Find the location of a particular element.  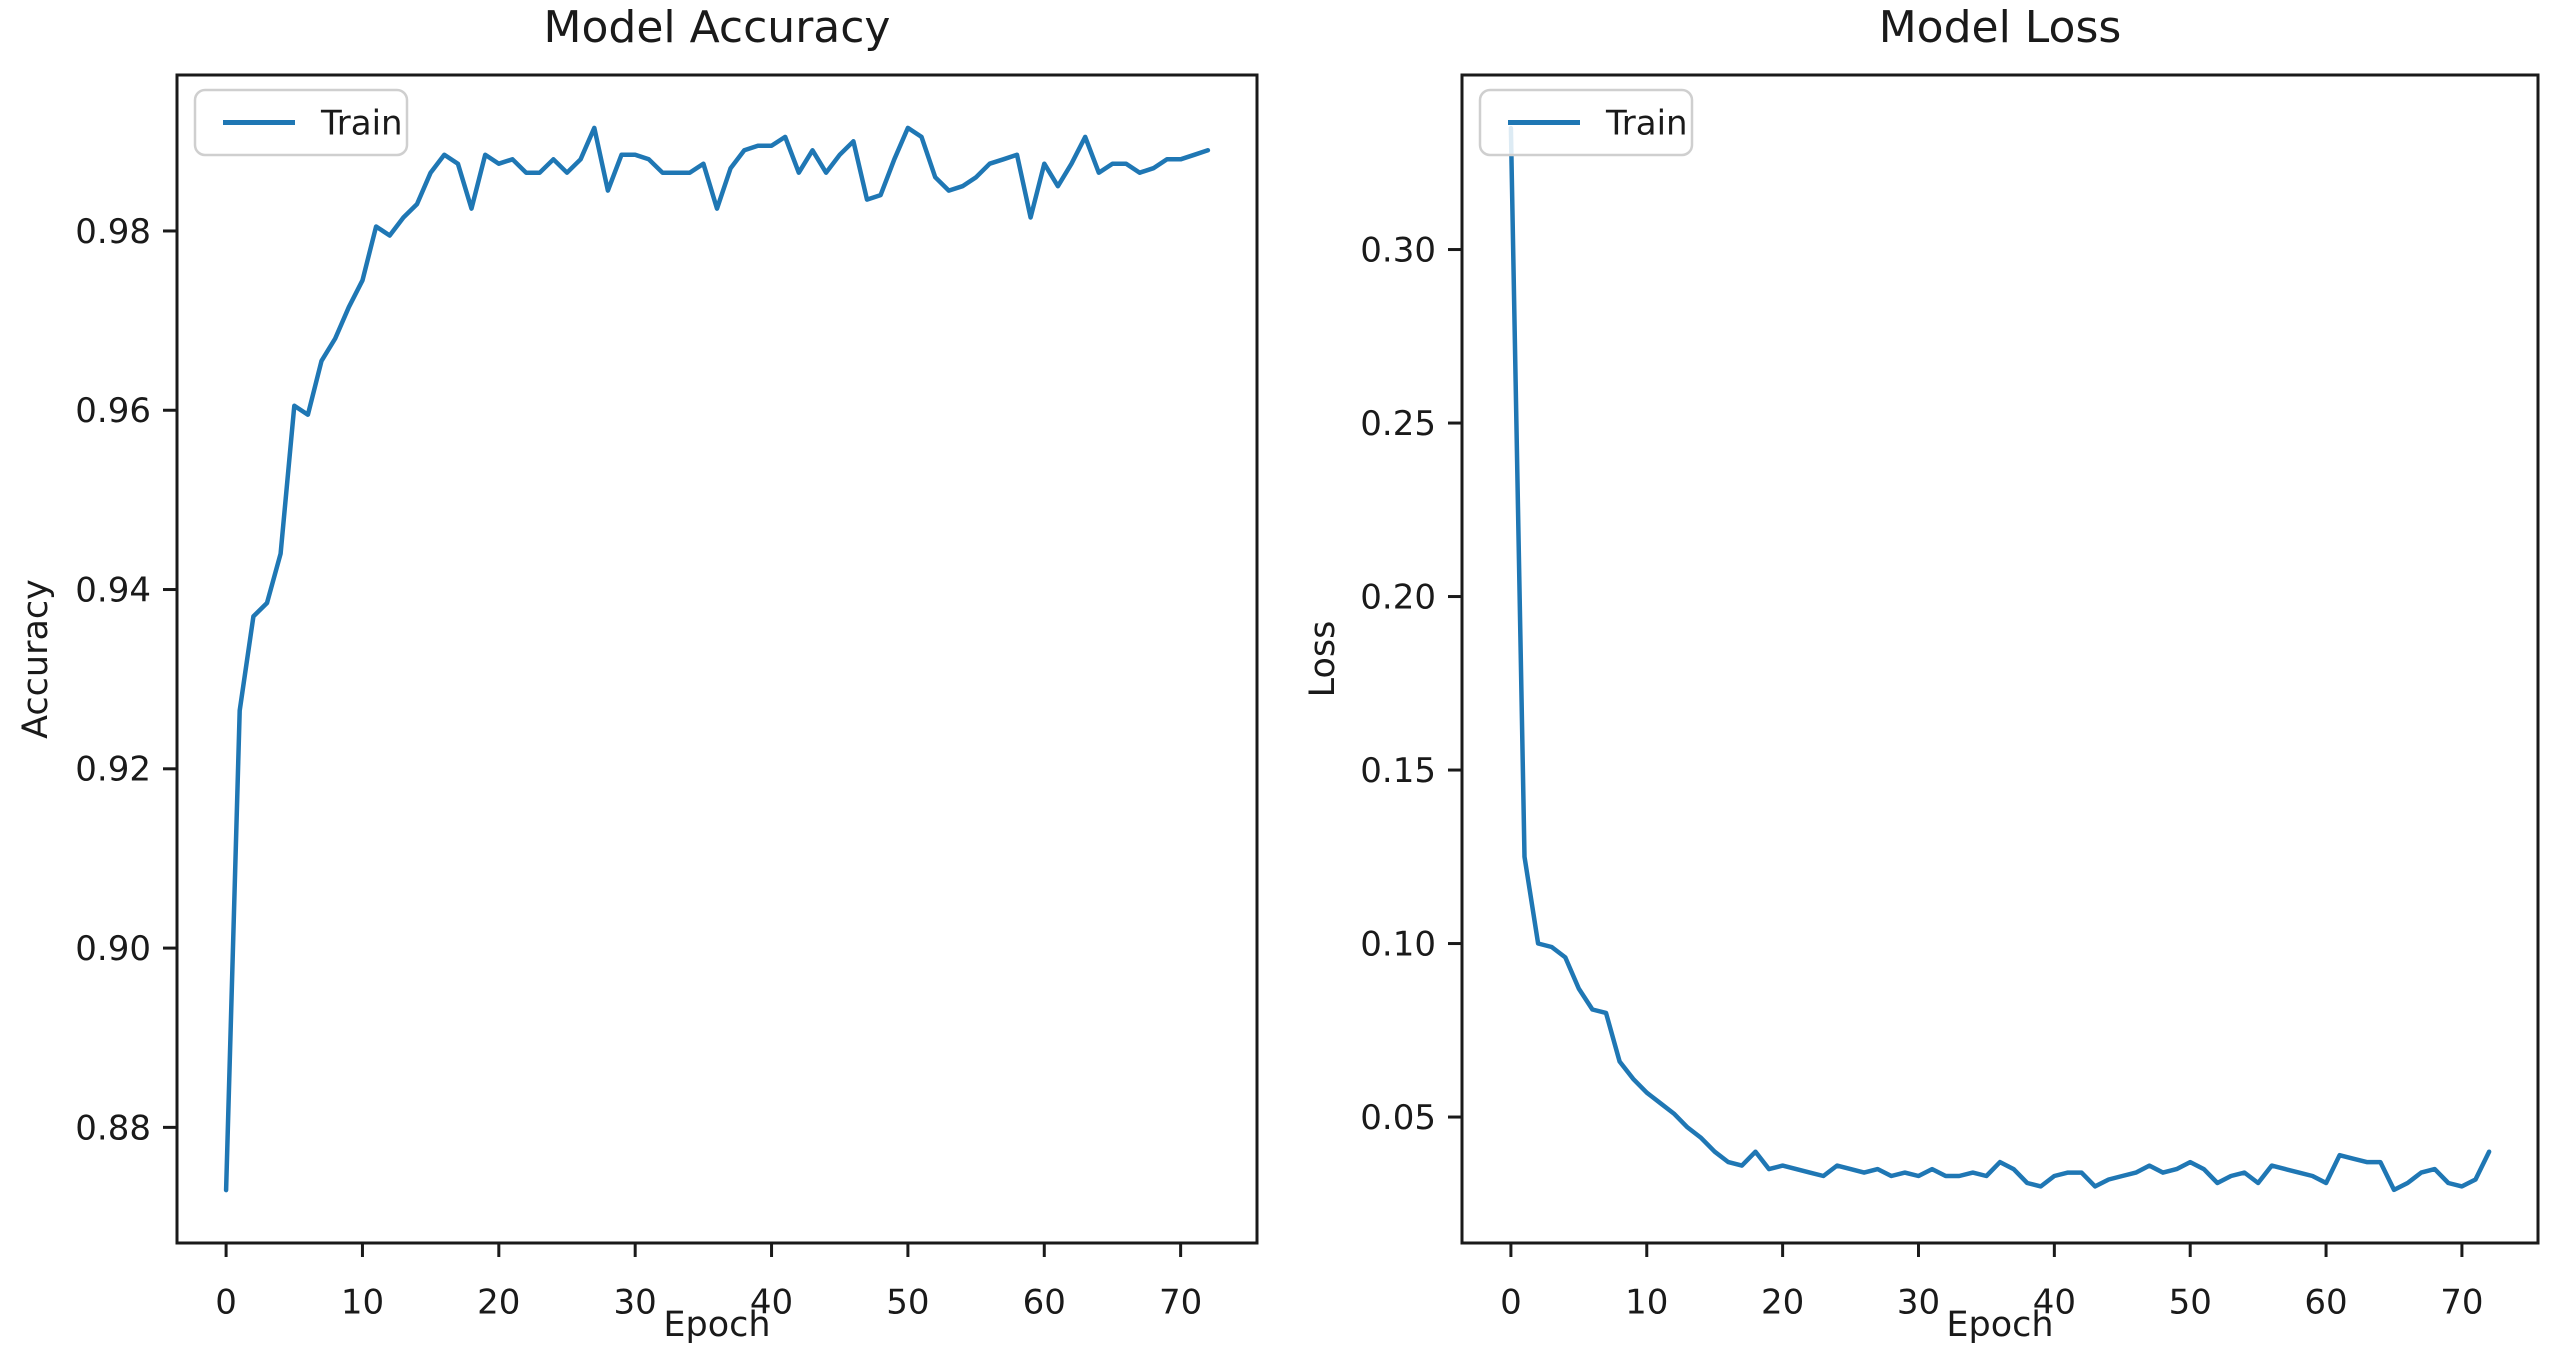

accuracy-xaxis-label: Epoch is located at coordinates (717, 1325).